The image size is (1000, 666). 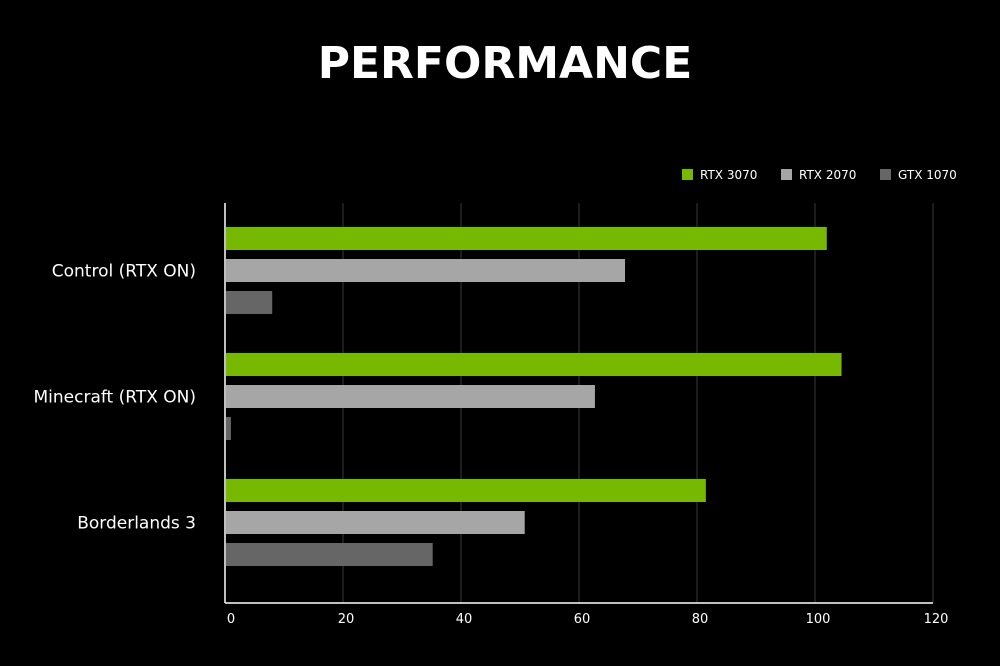 What do you see at coordinates (124, 272) in the screenshot?
I see `category-label: Control (RTX ON)` at bounding box center [124, 272].